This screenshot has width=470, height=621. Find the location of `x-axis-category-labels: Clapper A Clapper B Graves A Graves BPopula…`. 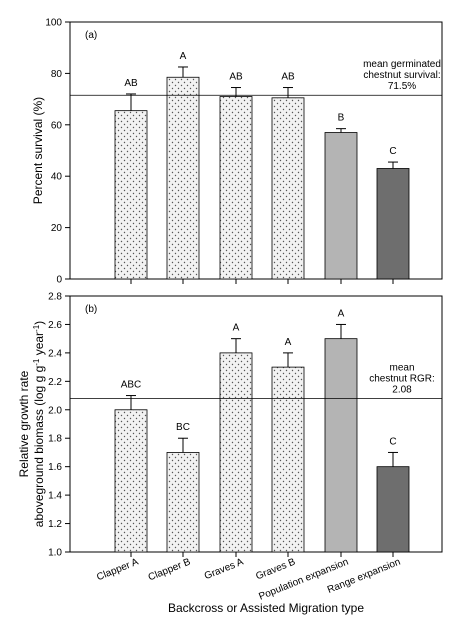

x-axis-category-labels: Clapper A Clapper B Graves A Graves BPopula… is located at coordinates (248, 579).